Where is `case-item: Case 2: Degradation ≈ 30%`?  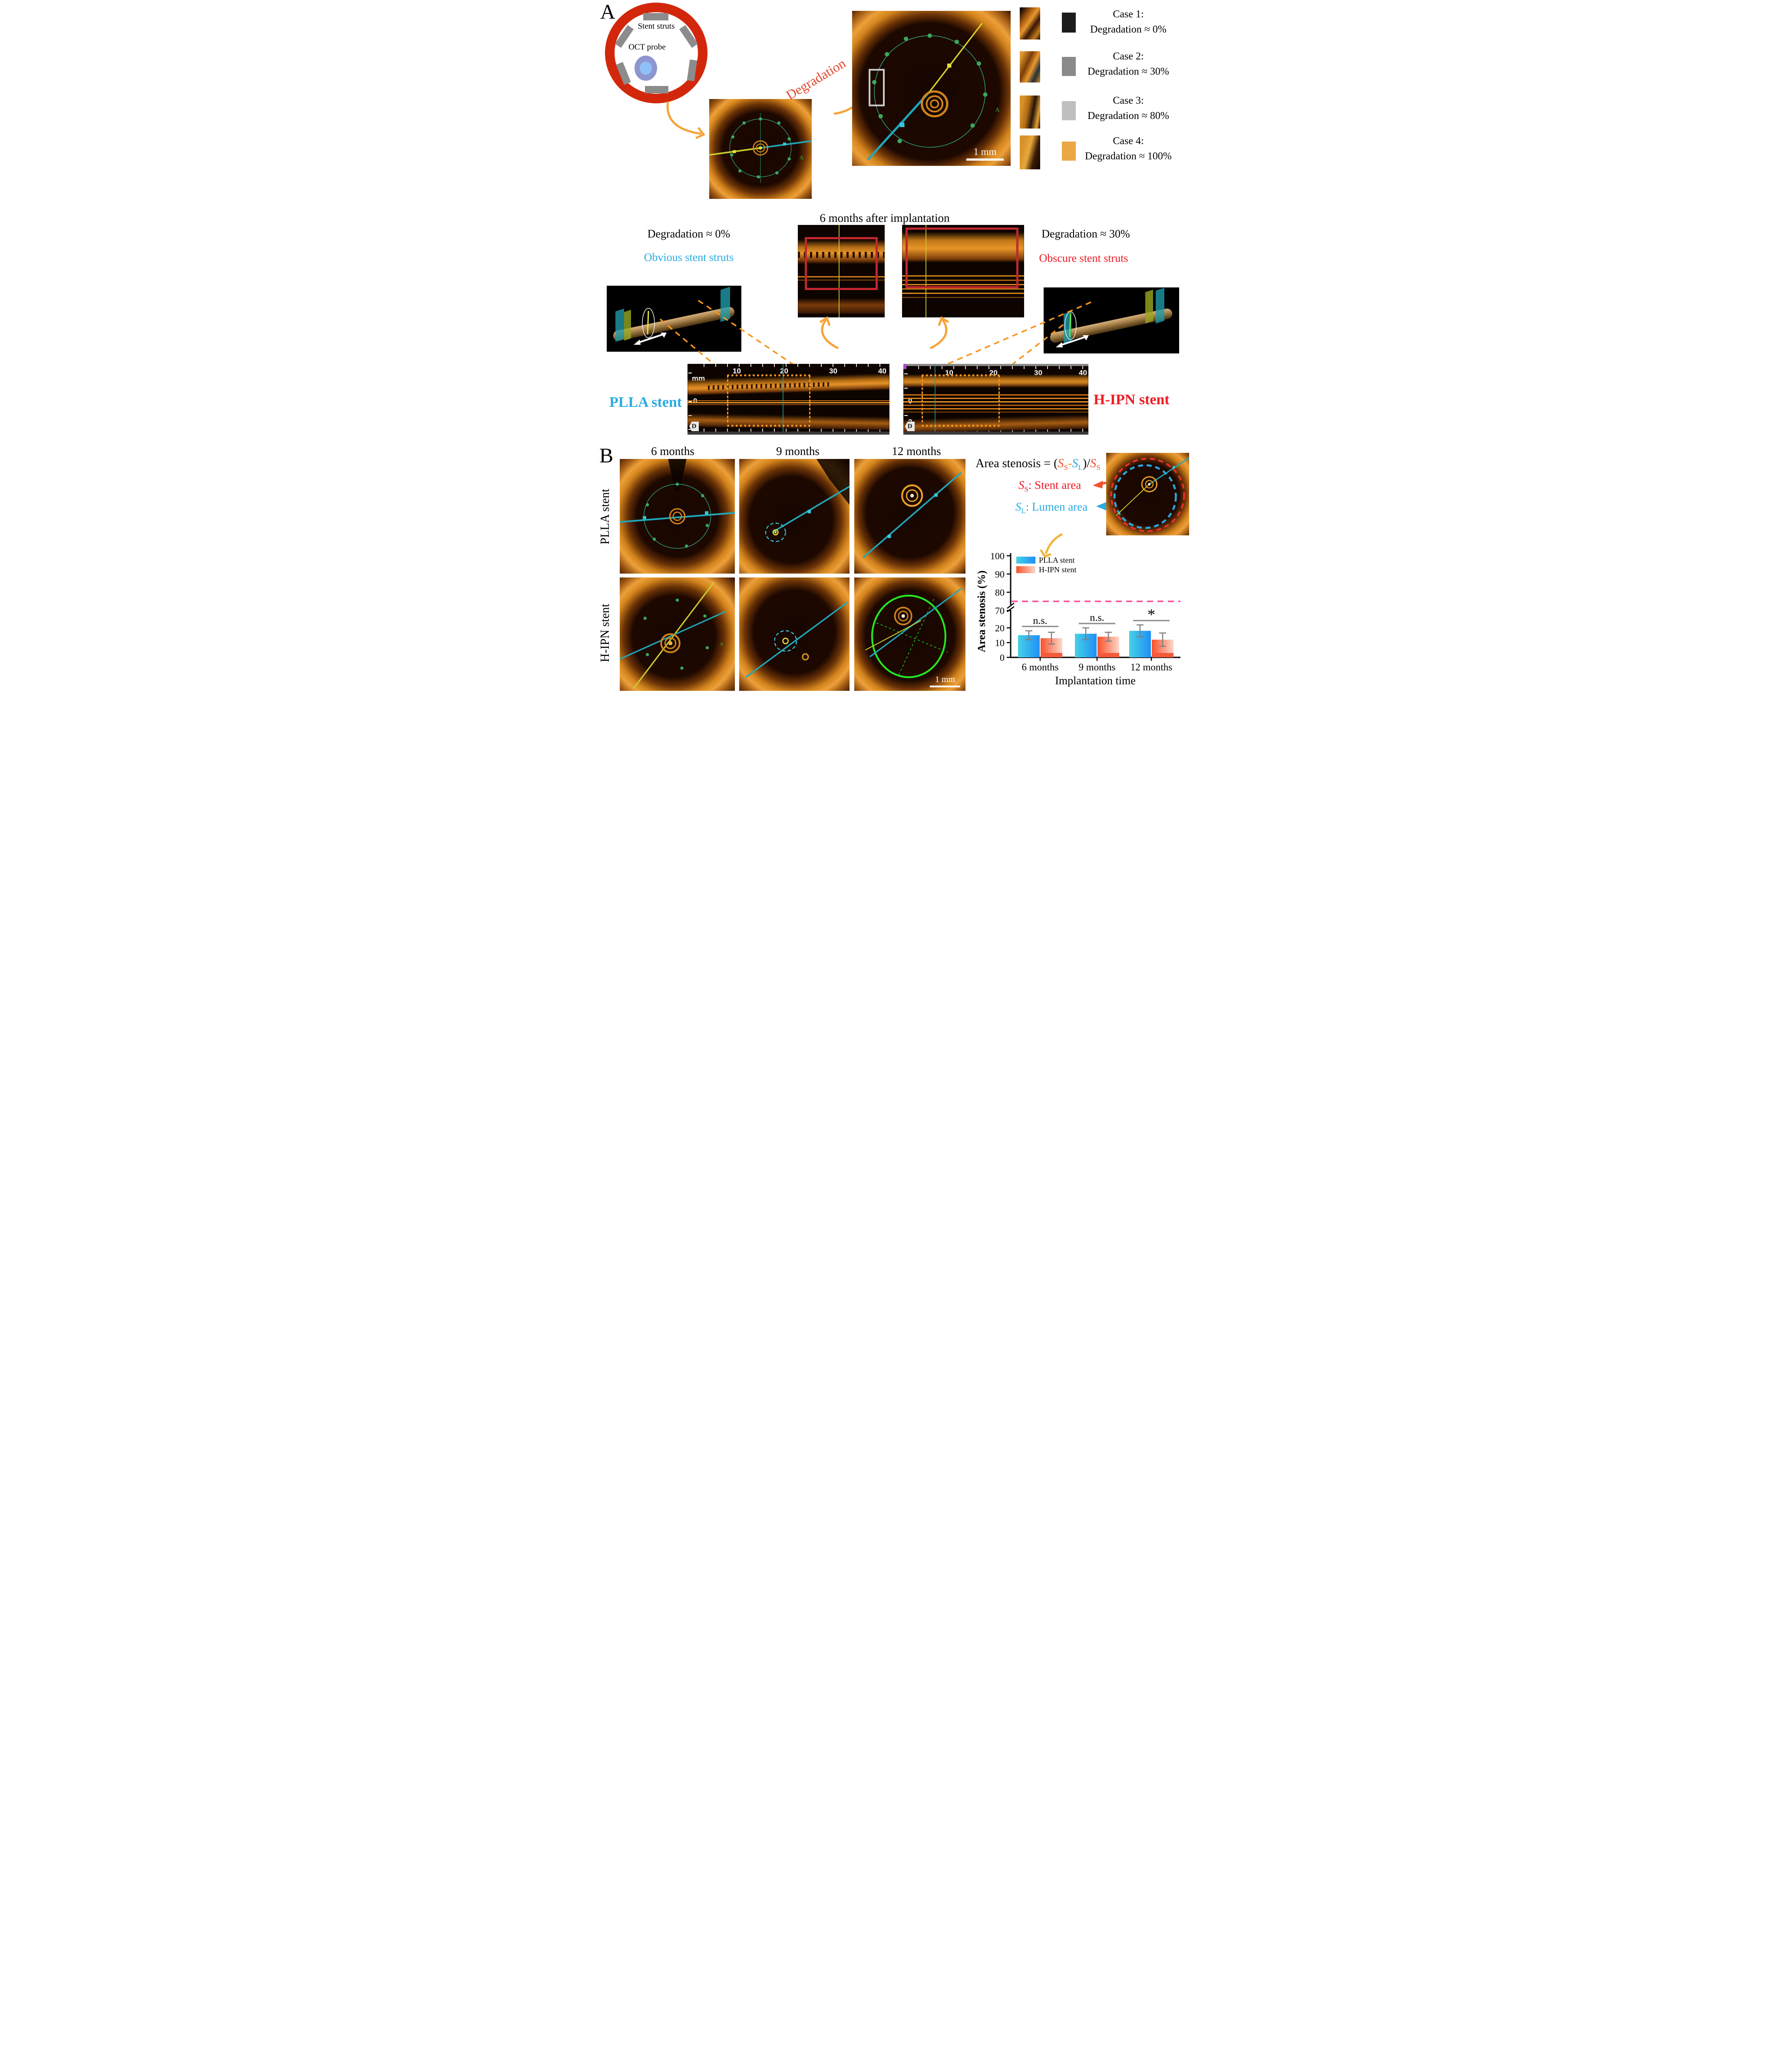
case-item: Case 2: Degradation ≈ 30% is located at coordinates (1128, 64).